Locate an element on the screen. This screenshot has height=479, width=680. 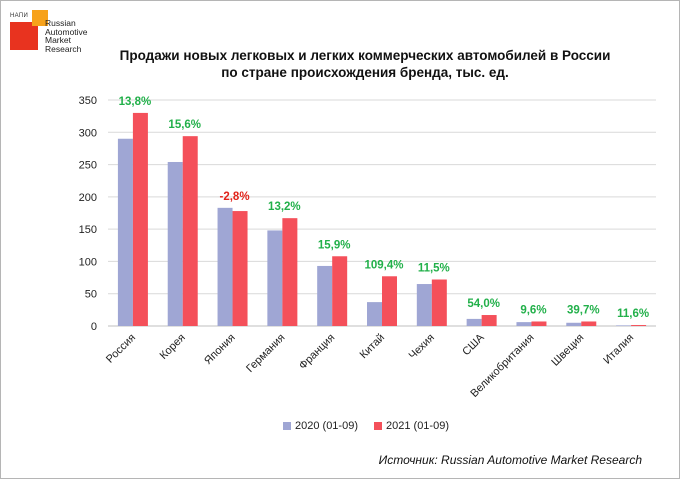
logo: НАПИ Russian Automotive Market Research is located at coordinates (58, 36).